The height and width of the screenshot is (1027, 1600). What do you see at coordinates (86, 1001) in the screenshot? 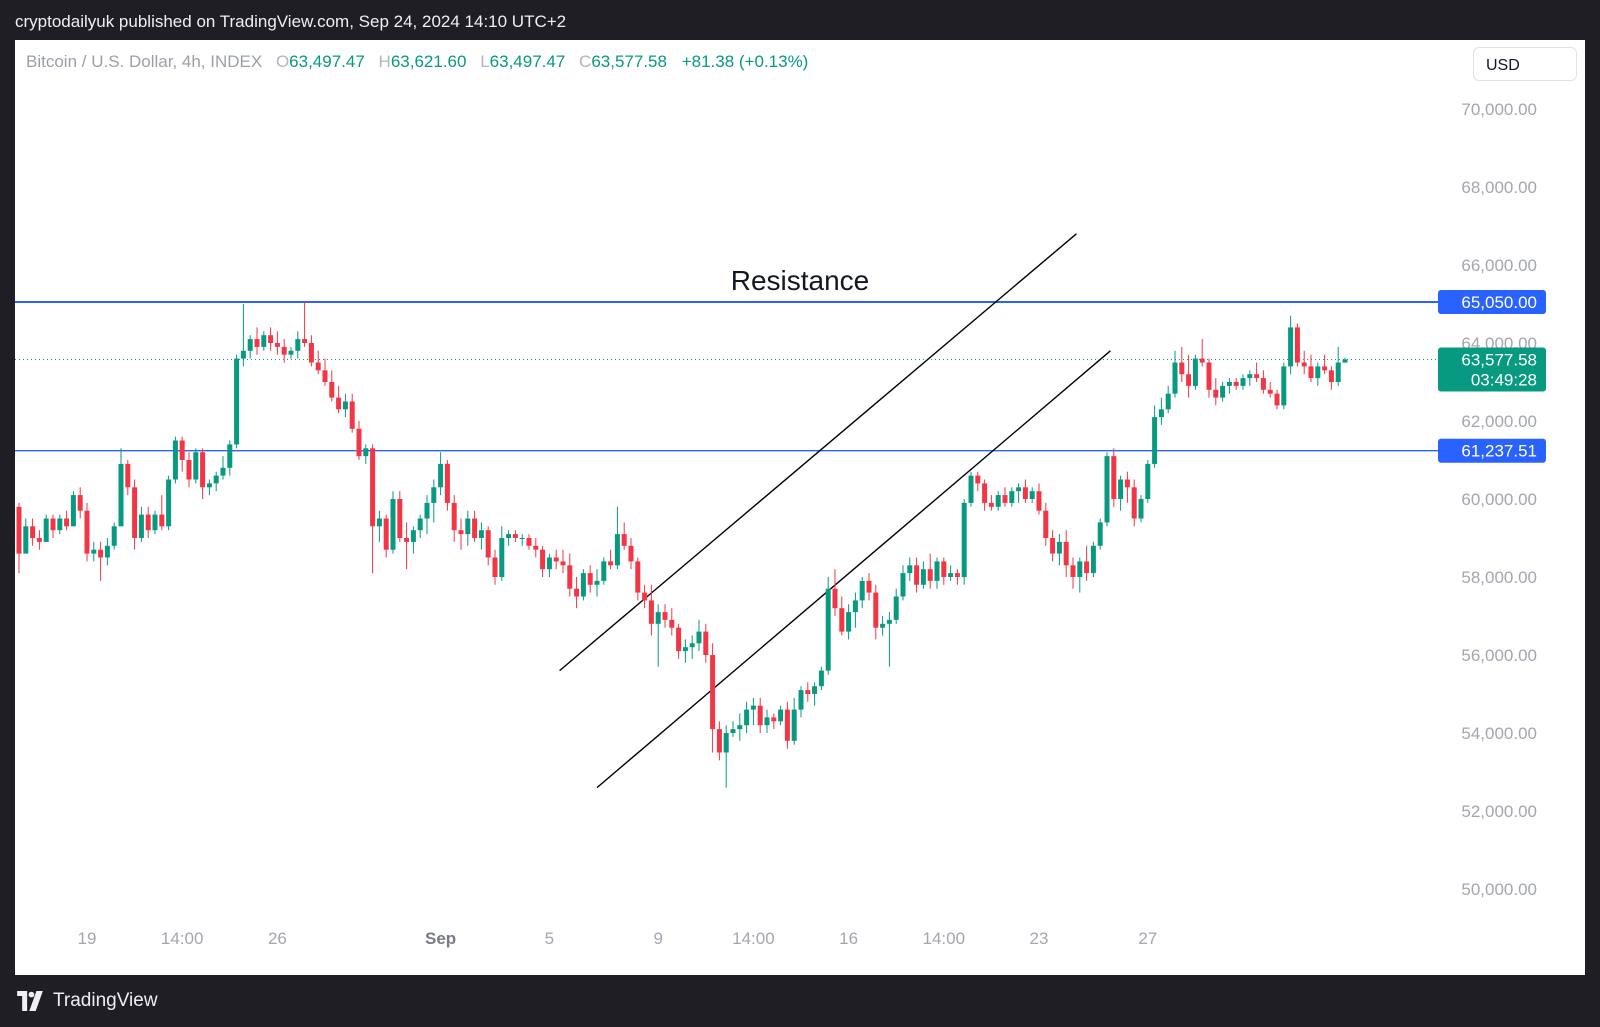
I see `tradingview-logo: TradingView` at bounding box center [86, 1001].